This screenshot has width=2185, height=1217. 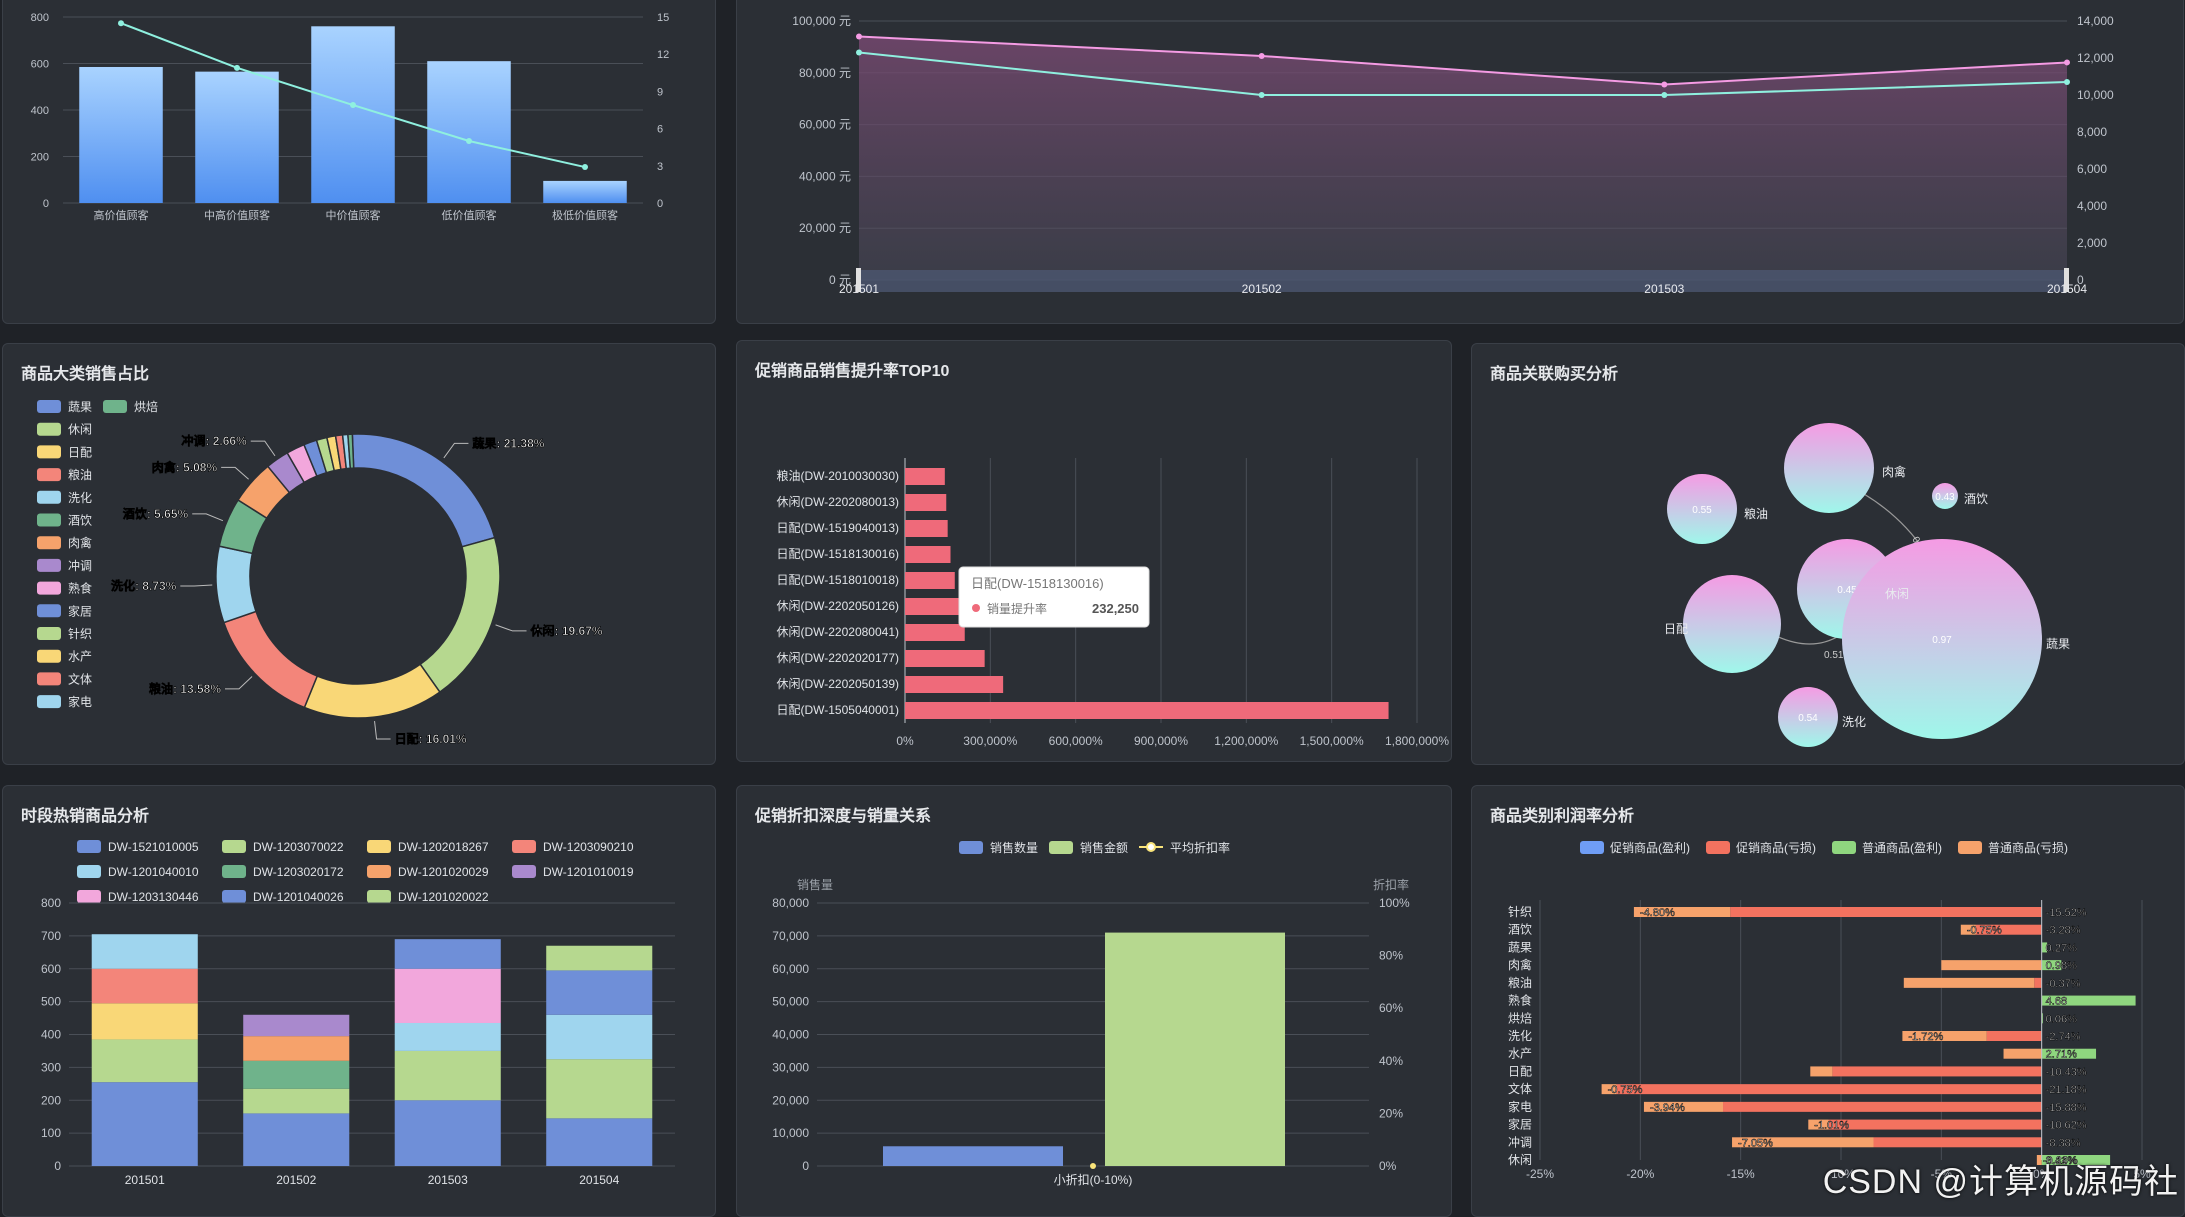 What do you see at coordinates (976, 608) in the screenshot?
I see `tooltip-marker` at bounding box center [976, 608].